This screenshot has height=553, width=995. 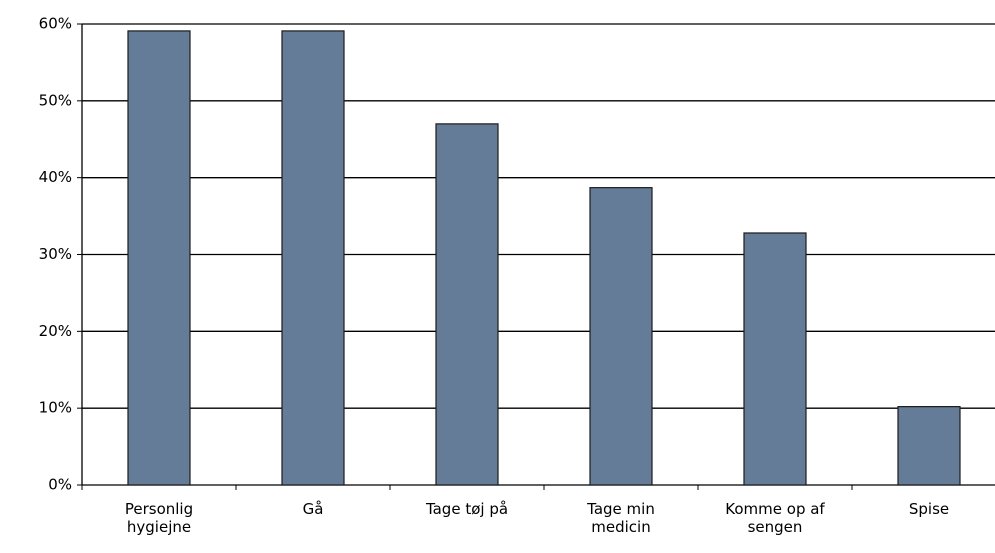 What do you see at coordinates (620, 518) in the screenshot?
I see `x-tick-label: Tage min medicin` at bounding box center [620, 518].